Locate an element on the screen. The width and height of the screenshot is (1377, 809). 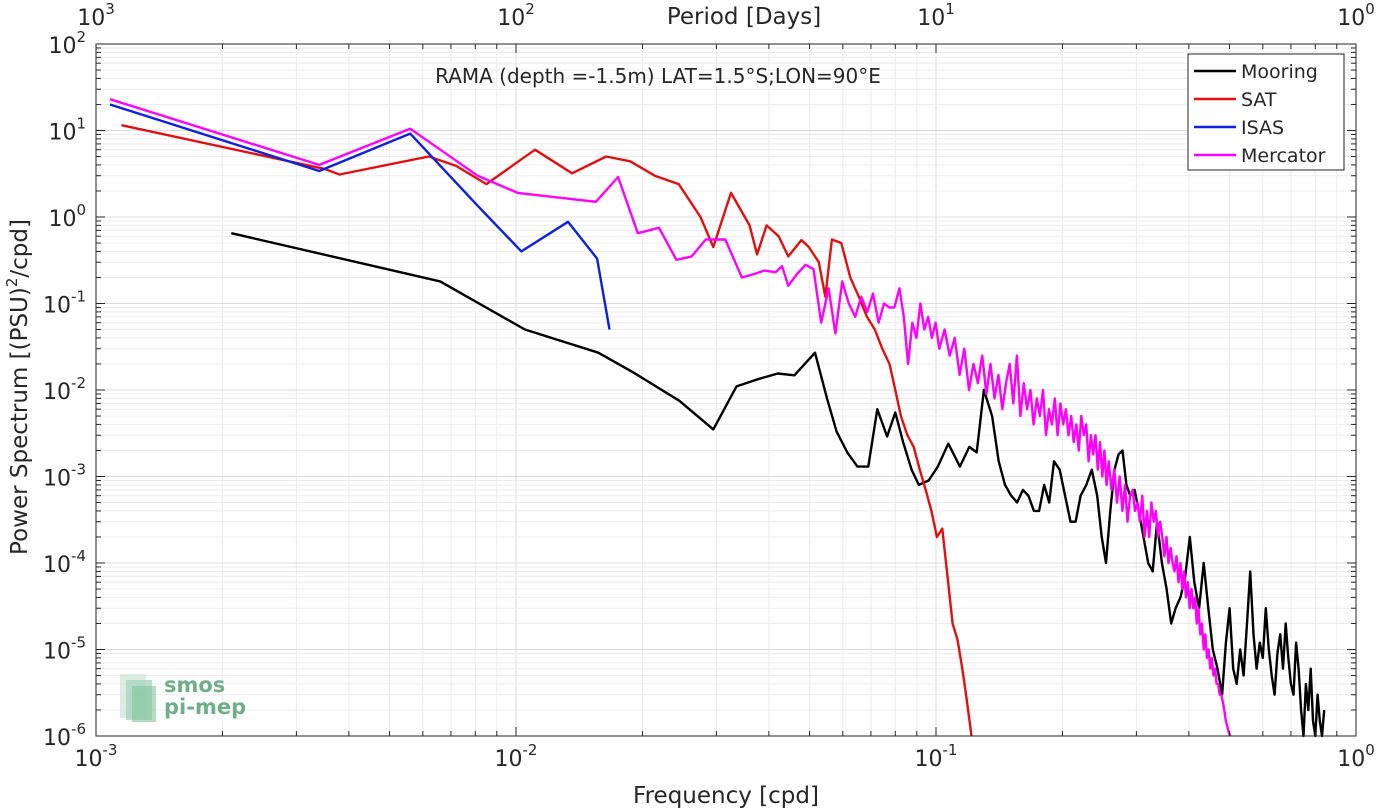
legend-label-mercator: Mercator is located at coordinates (1283, 156).